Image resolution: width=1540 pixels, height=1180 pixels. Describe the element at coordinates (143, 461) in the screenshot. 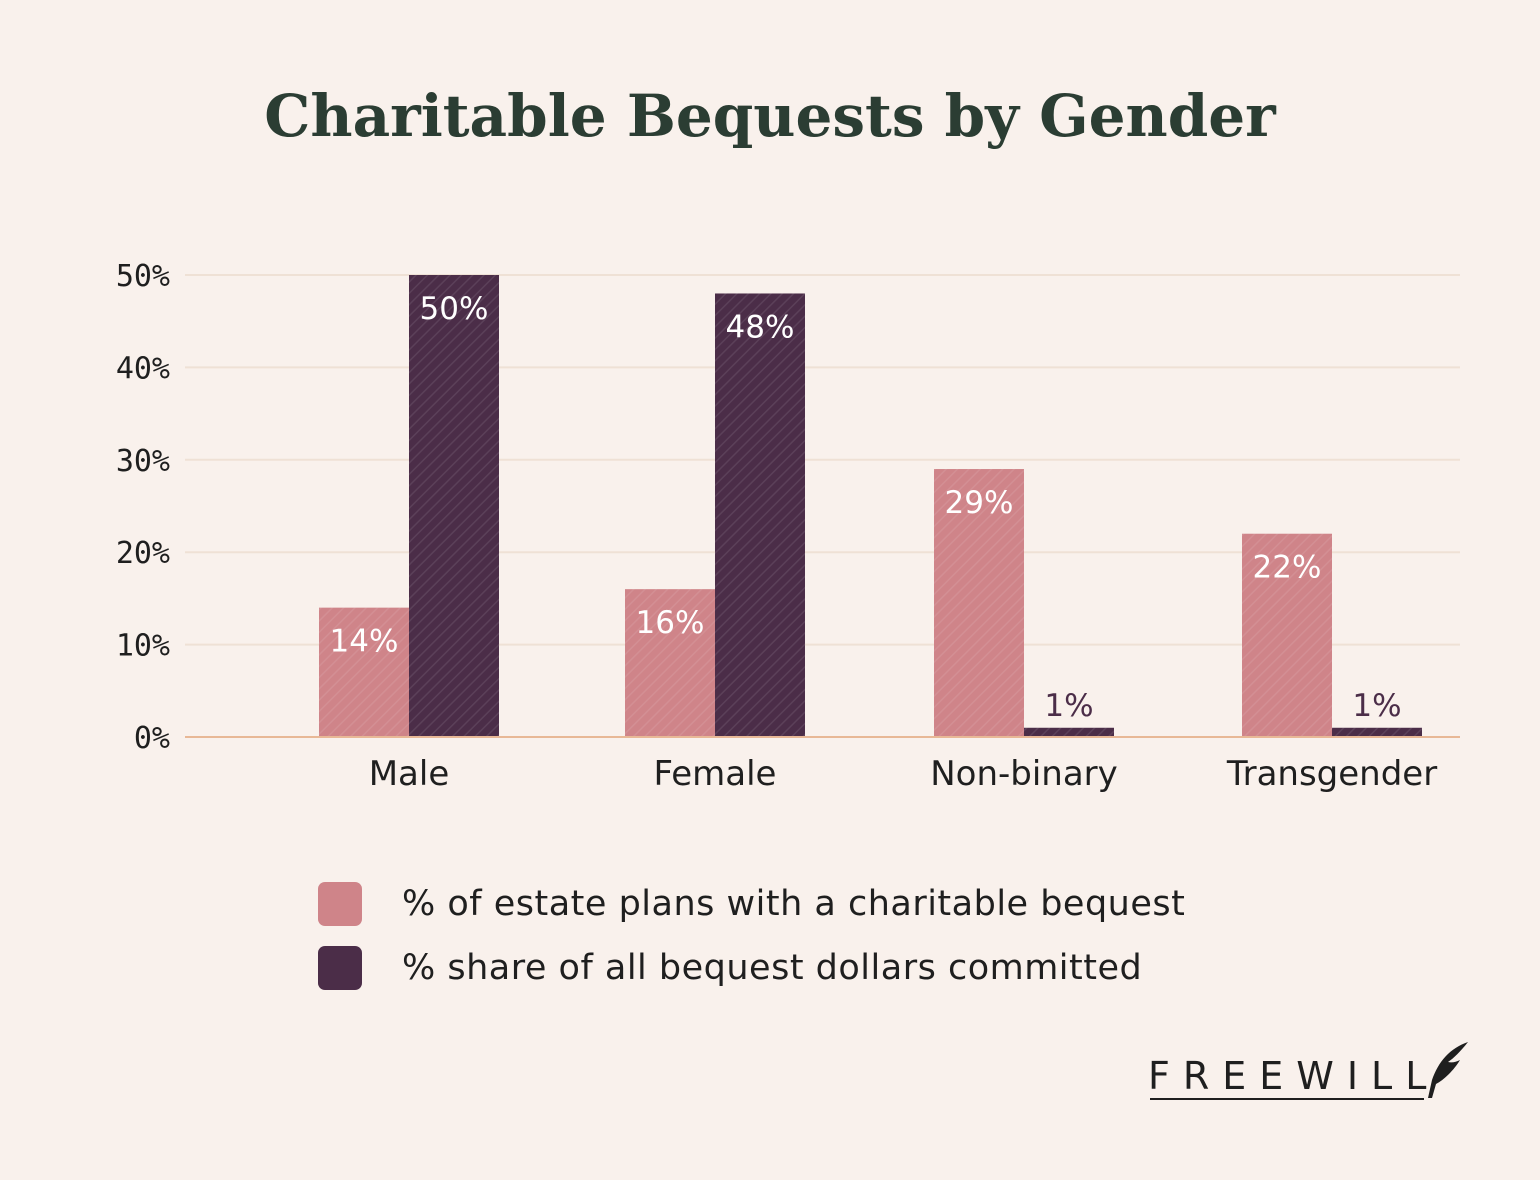

I see `y-tick-label: 30%` at that location.